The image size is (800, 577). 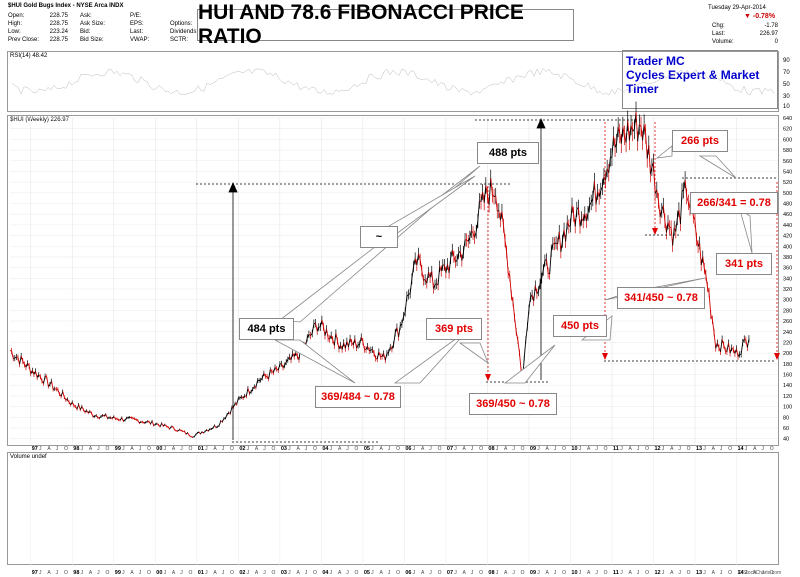 What do you see at coordinates (58, 32) in the screenshot?
I see `quote-low-value: 223.24` at bounding box center [58, 32].